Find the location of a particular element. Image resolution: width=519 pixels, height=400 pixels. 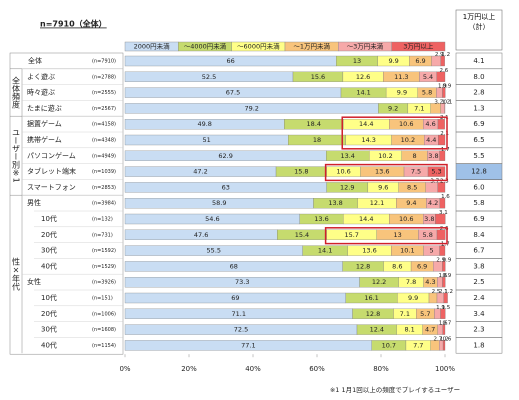

data-label: 62.9 is located at coordinates (225, 156).